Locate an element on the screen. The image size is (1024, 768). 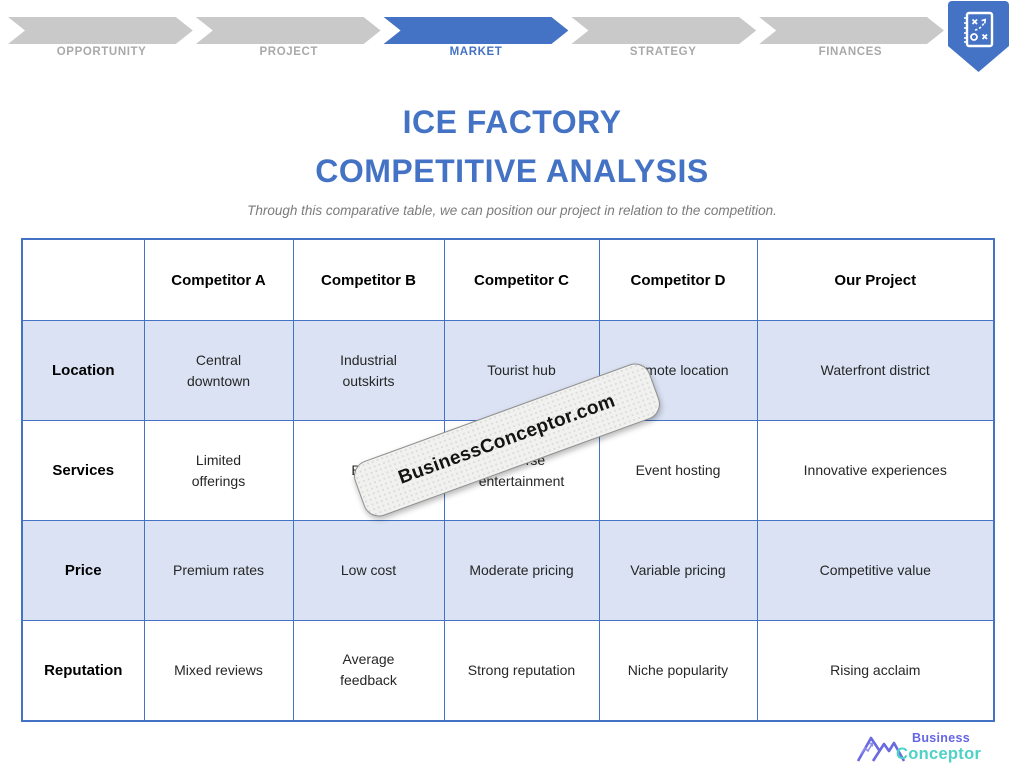
corner-badge is located at coordinates (978, 37).